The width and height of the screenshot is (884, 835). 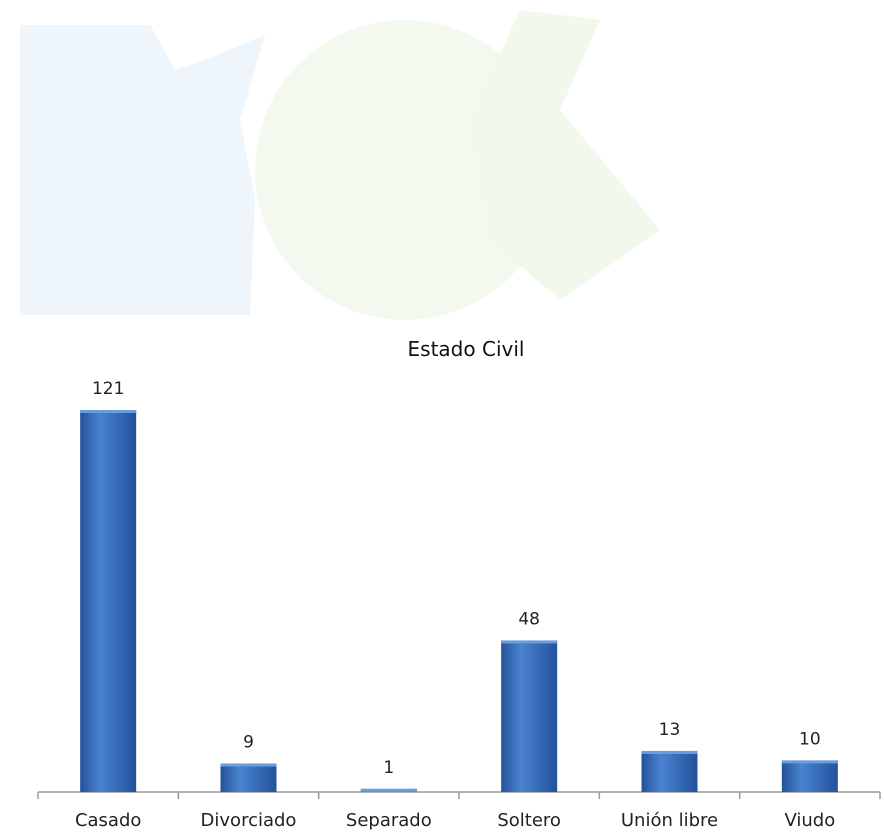 I want to click on category-label: Divorciado, so click(x=249, y=820).